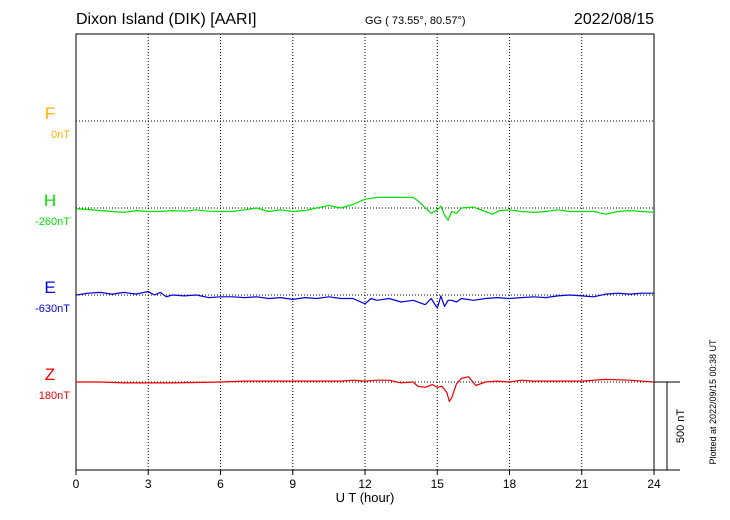 This screenshot has height=520, width=730. What do you see at coordinates (50, 113) in the screenshot?
I see `channel-name-f: F` at bounding box center [50, 113].